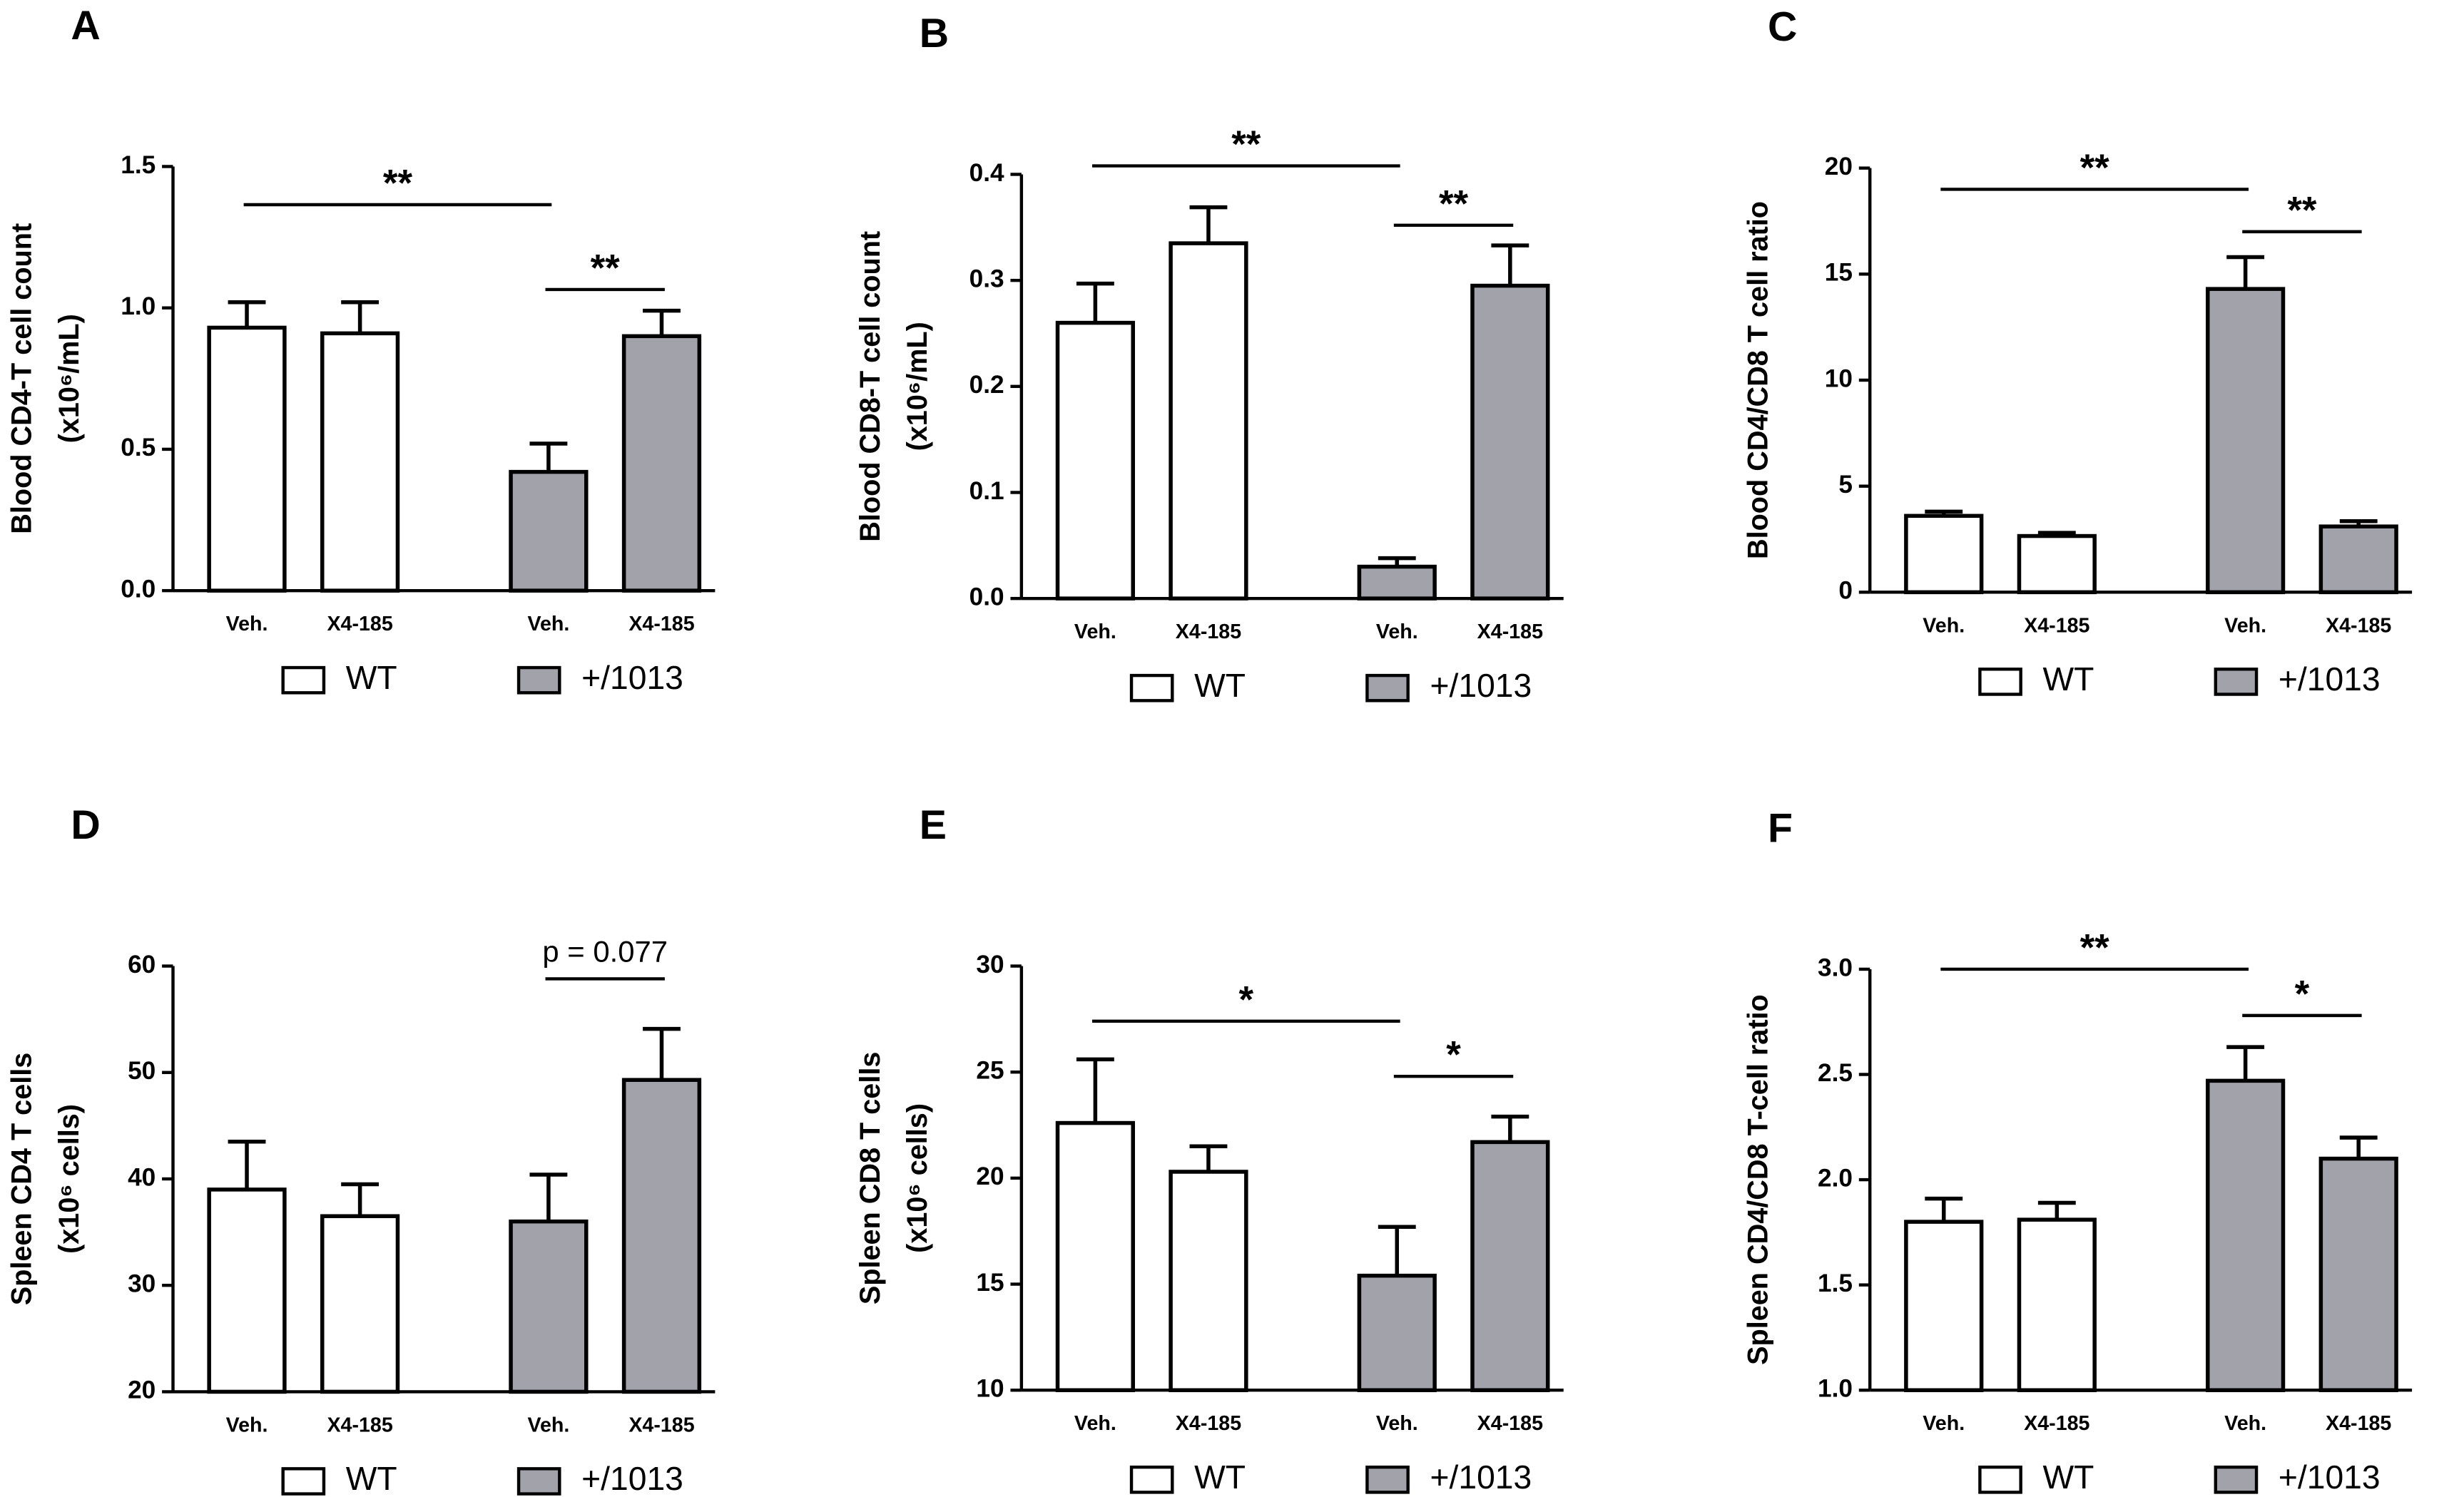 The image size is (2464, 1497). I want to click on y-axis-label: Spleen CD4 T cells, so click(22, 1179).